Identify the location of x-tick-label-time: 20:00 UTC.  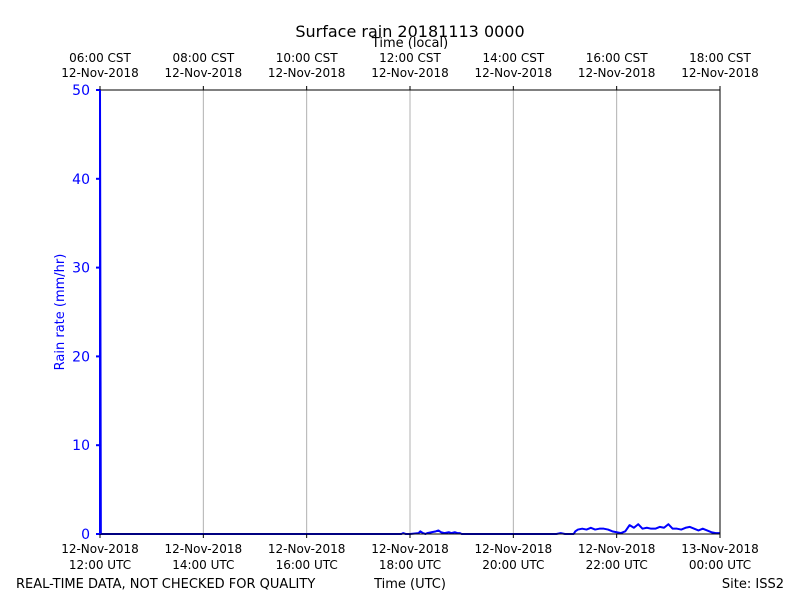
(513, 565).